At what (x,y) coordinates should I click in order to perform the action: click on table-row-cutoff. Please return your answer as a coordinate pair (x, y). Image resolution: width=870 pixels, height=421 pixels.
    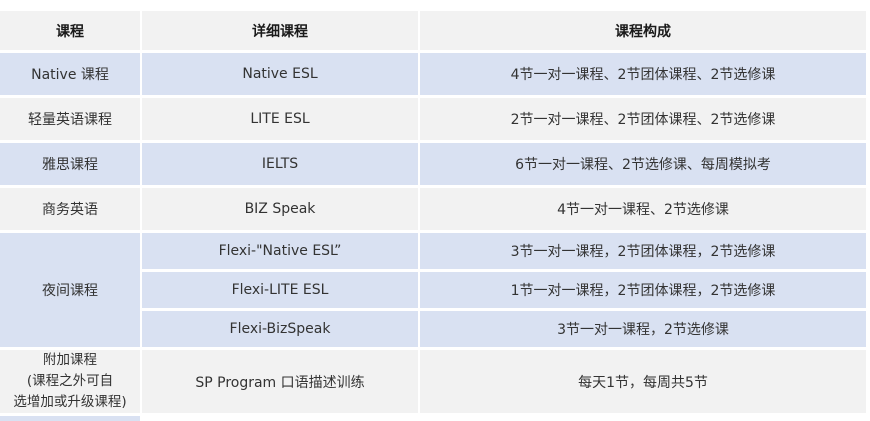
    Looking at the image, I should click on (433, 418).